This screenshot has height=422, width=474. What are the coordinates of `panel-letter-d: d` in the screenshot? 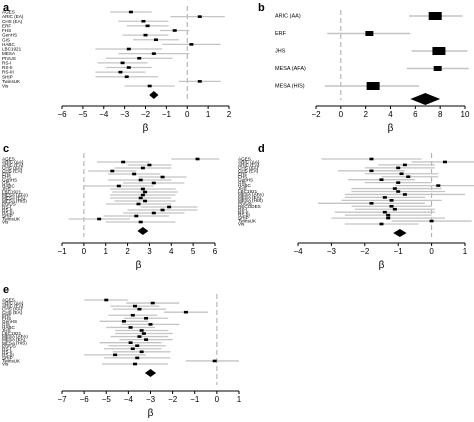 It's located at (261, 149).